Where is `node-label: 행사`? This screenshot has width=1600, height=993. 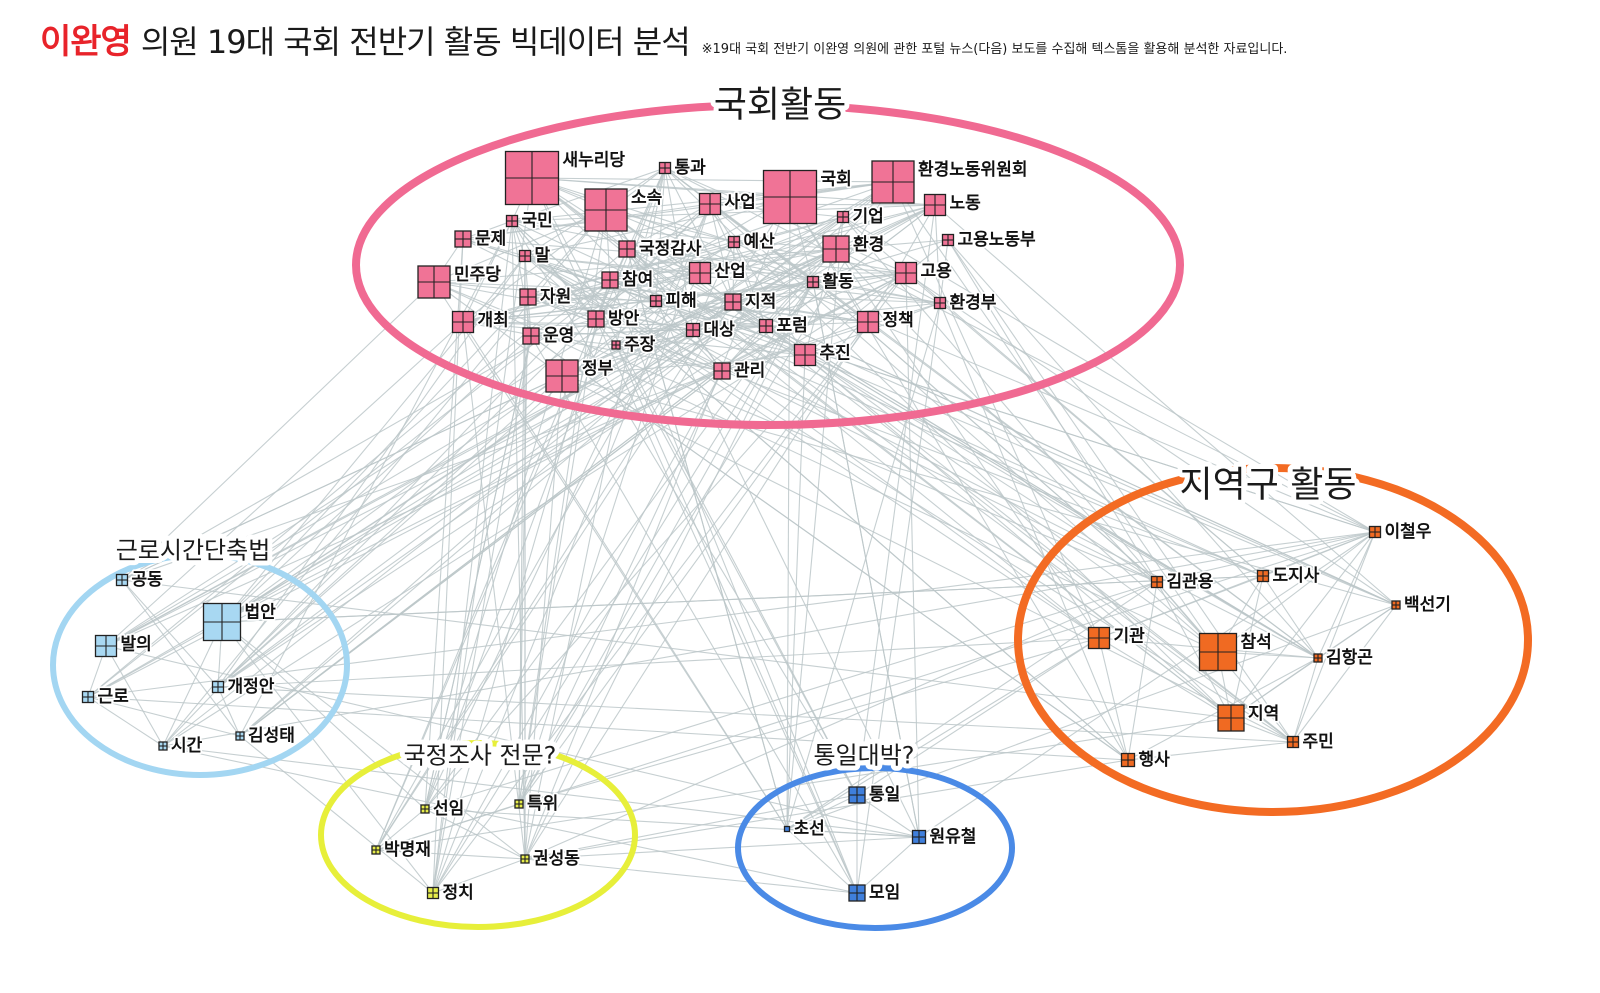
node-label: 행사 is located at coordinates (1155, 760).